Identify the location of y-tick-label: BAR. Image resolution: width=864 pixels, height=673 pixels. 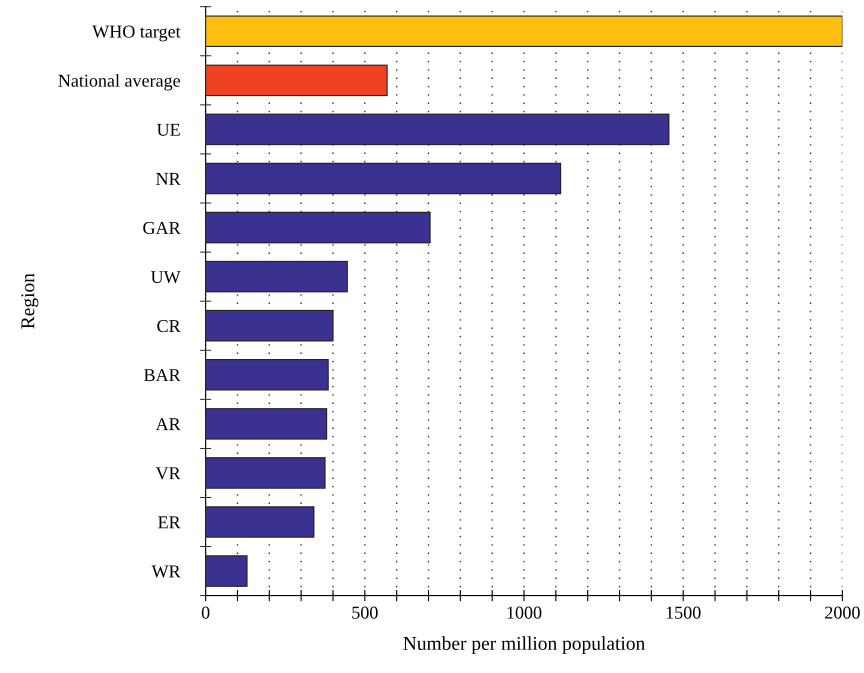
(162, 375).